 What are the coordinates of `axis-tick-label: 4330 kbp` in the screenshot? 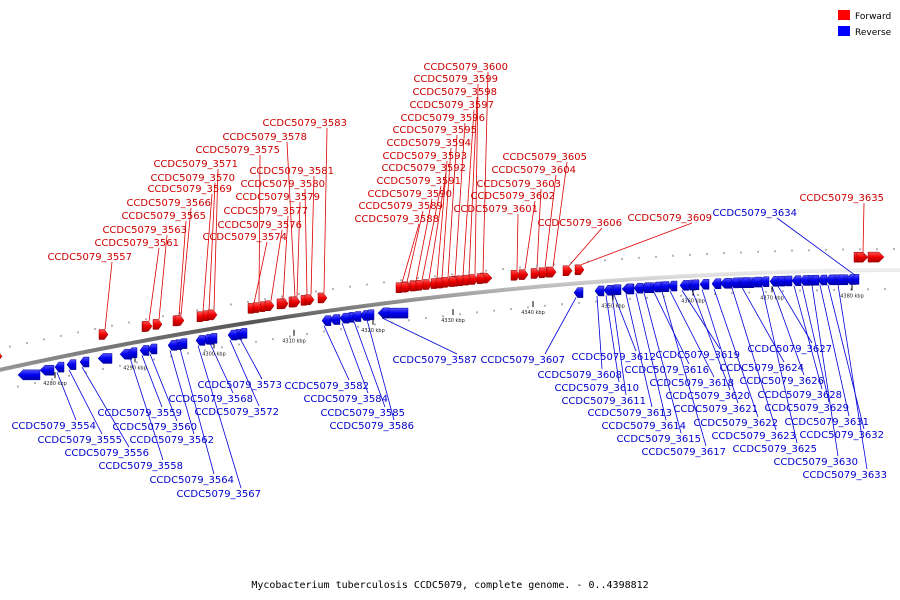 It's located at (453, 321).